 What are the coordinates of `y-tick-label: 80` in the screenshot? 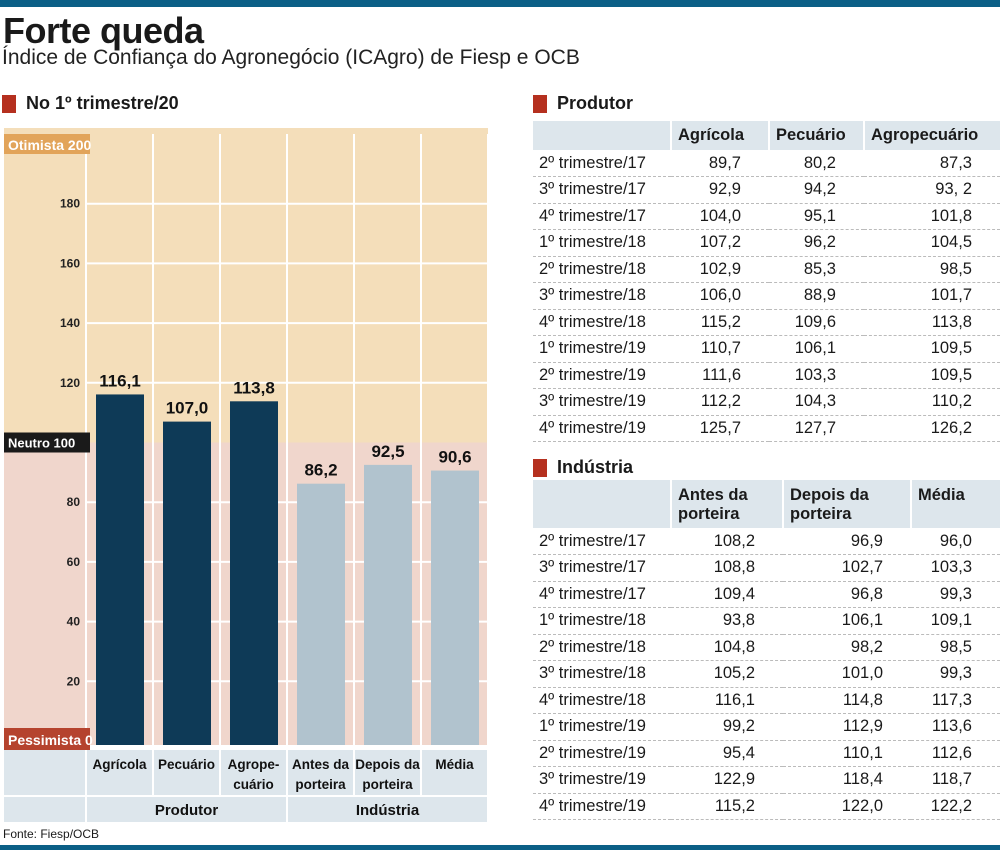 It's located at (74, 502).